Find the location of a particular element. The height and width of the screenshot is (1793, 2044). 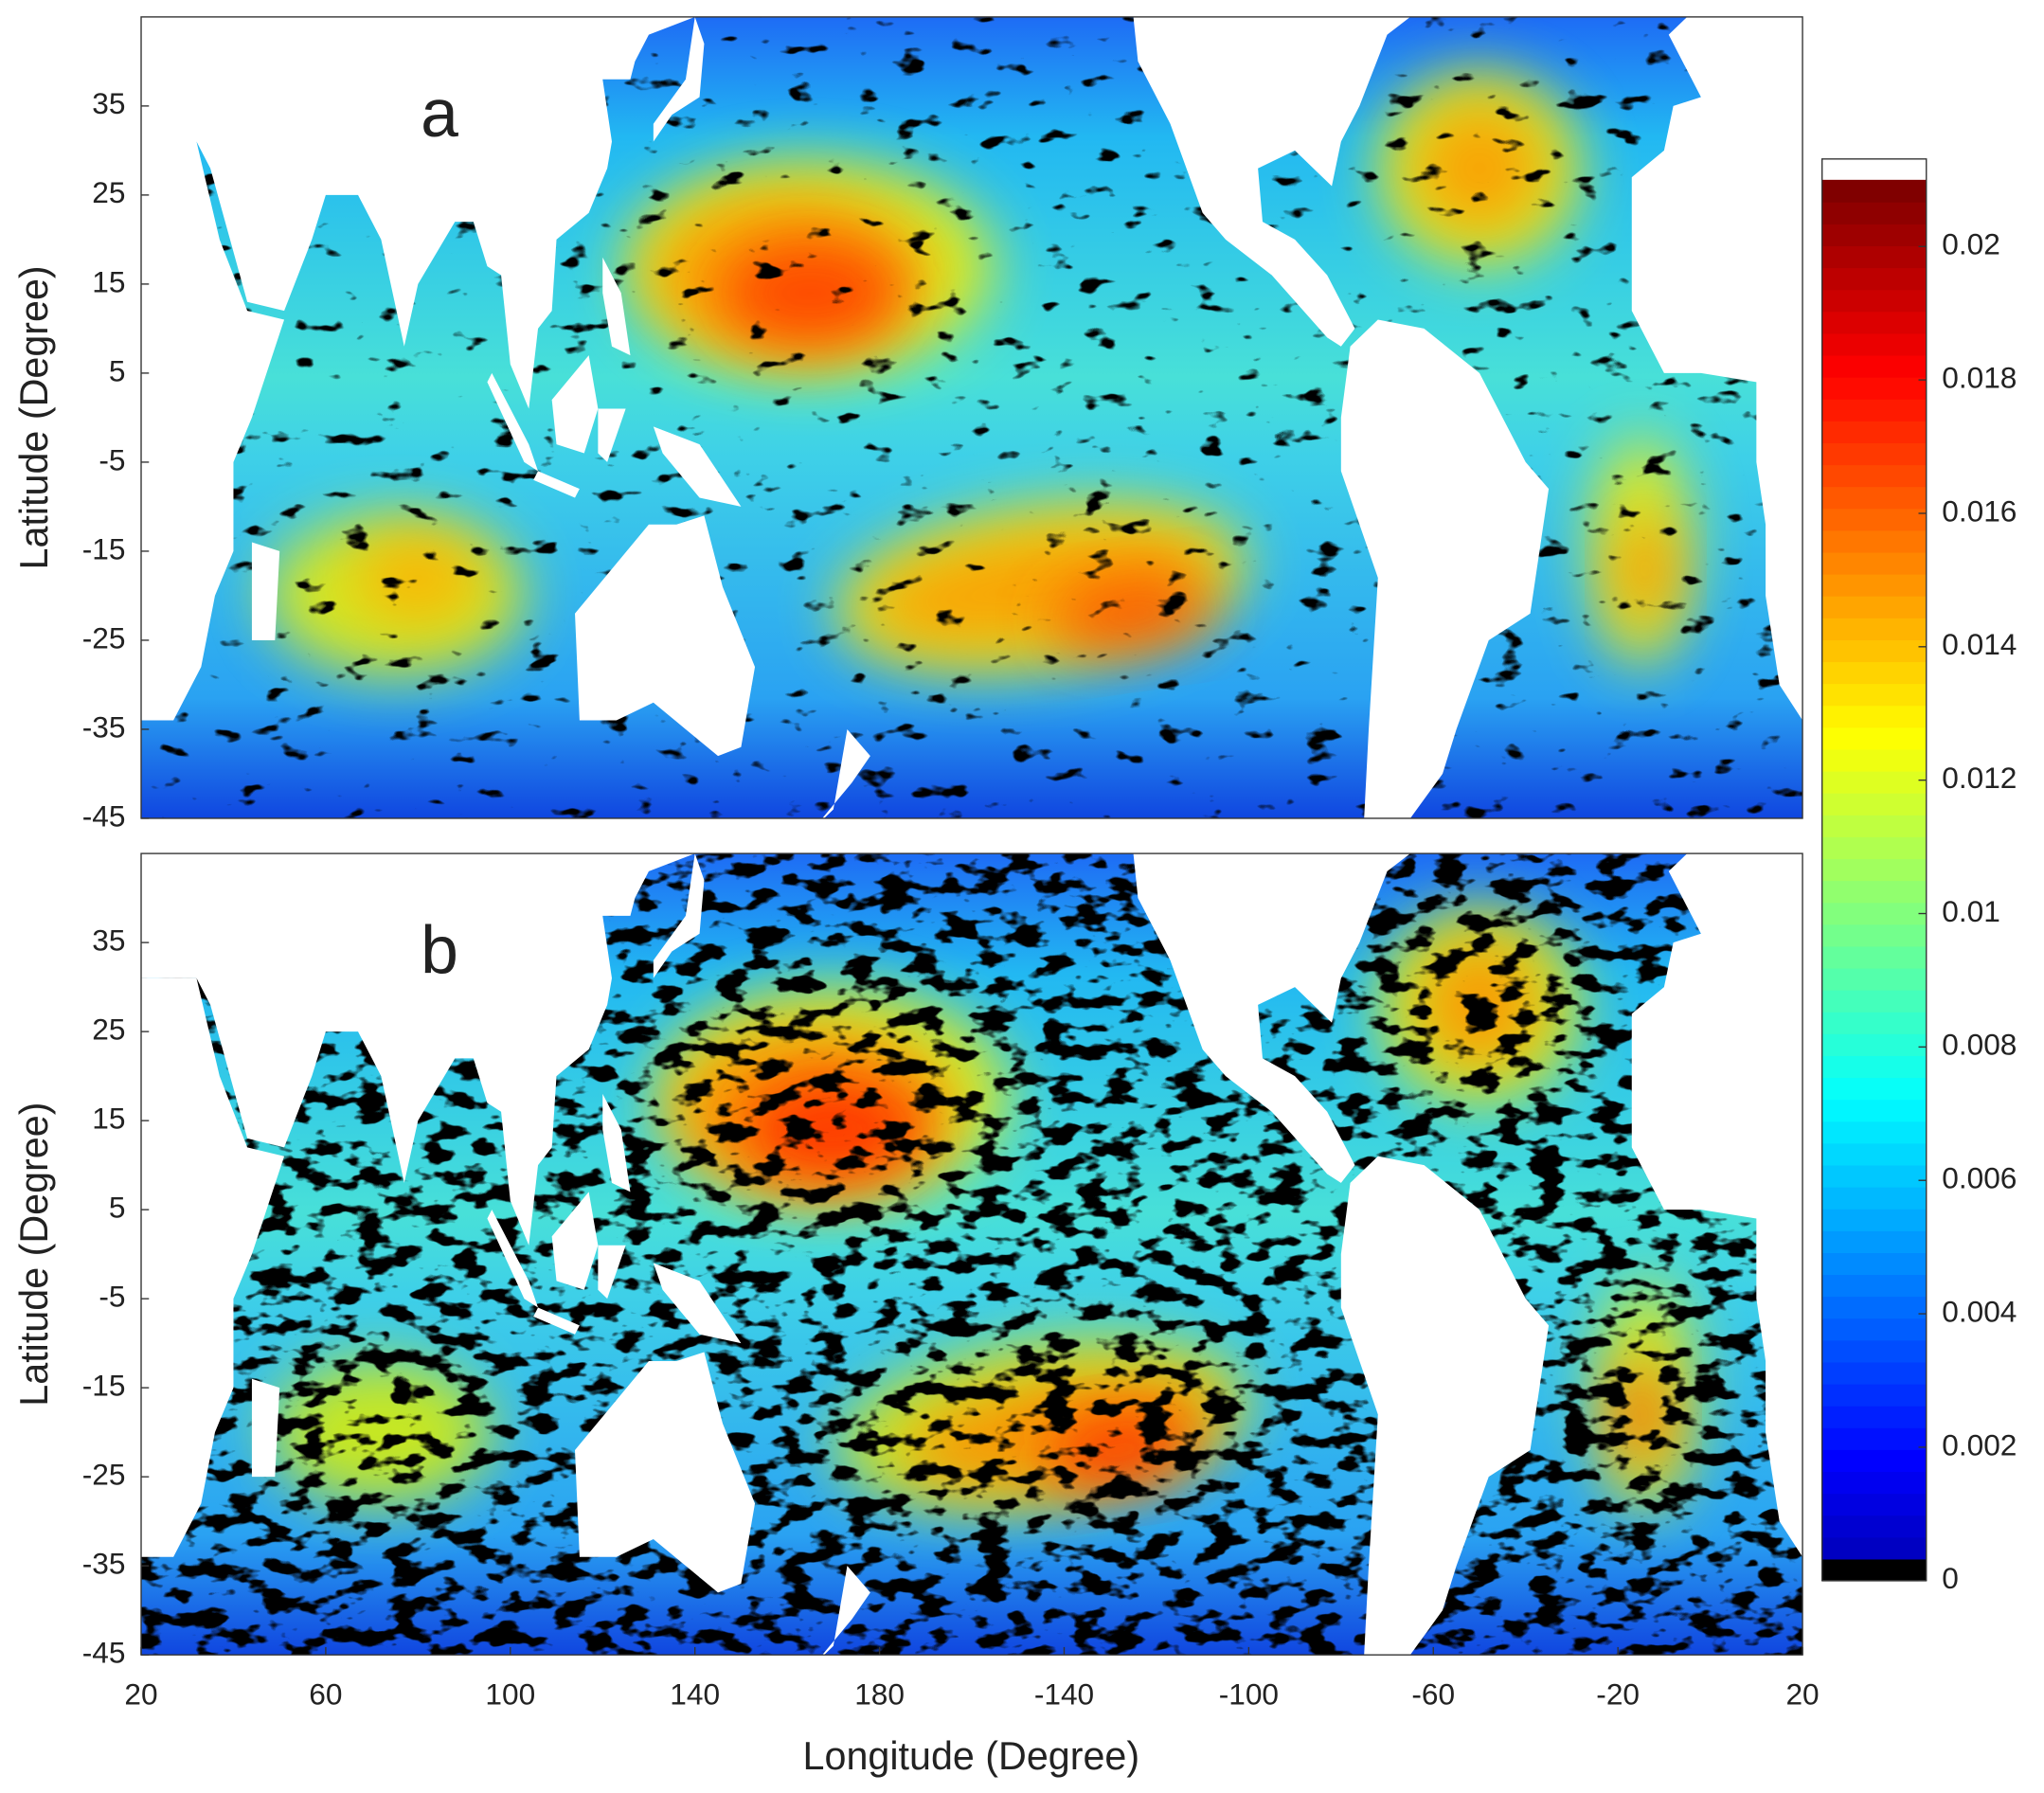

colorbar-tick-label: 0.006 is located at coordinates (1979, 1178).